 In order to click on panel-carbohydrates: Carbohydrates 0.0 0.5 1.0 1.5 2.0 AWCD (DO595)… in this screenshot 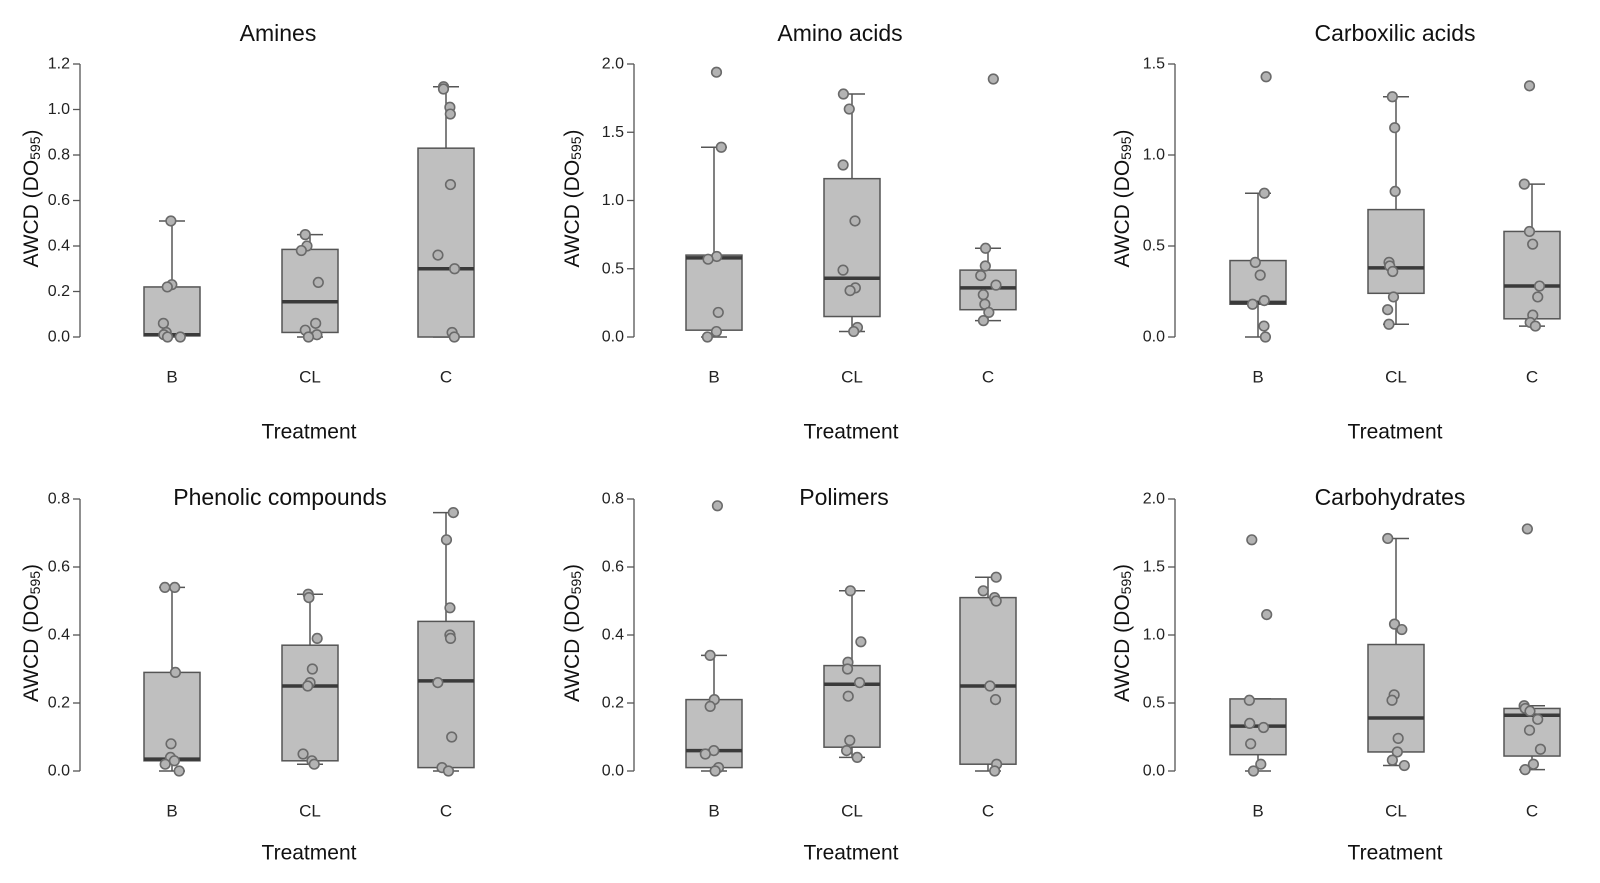, I will do `click(1336, 674)`.